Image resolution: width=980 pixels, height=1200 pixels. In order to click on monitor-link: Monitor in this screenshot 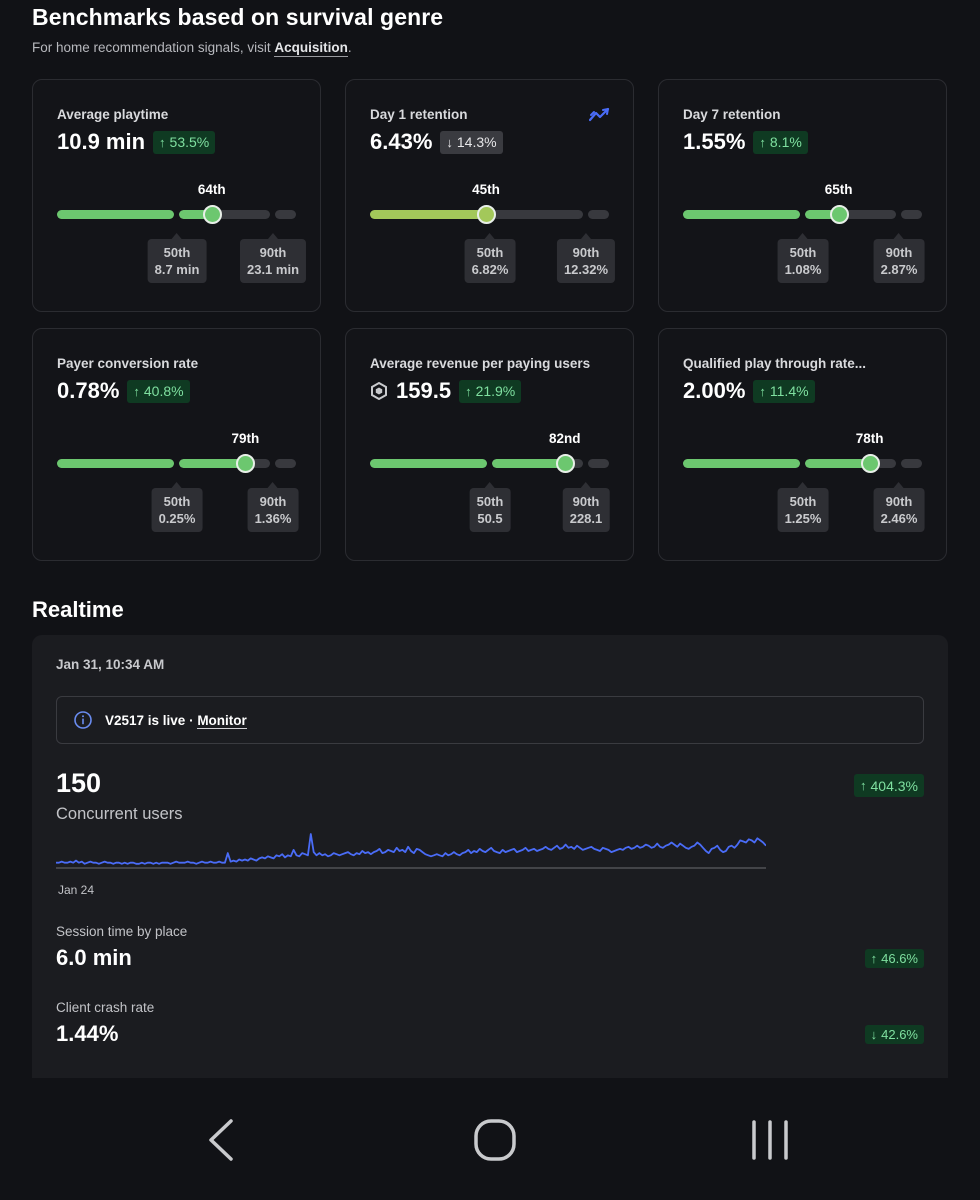, I will do `click(222, 720)`.